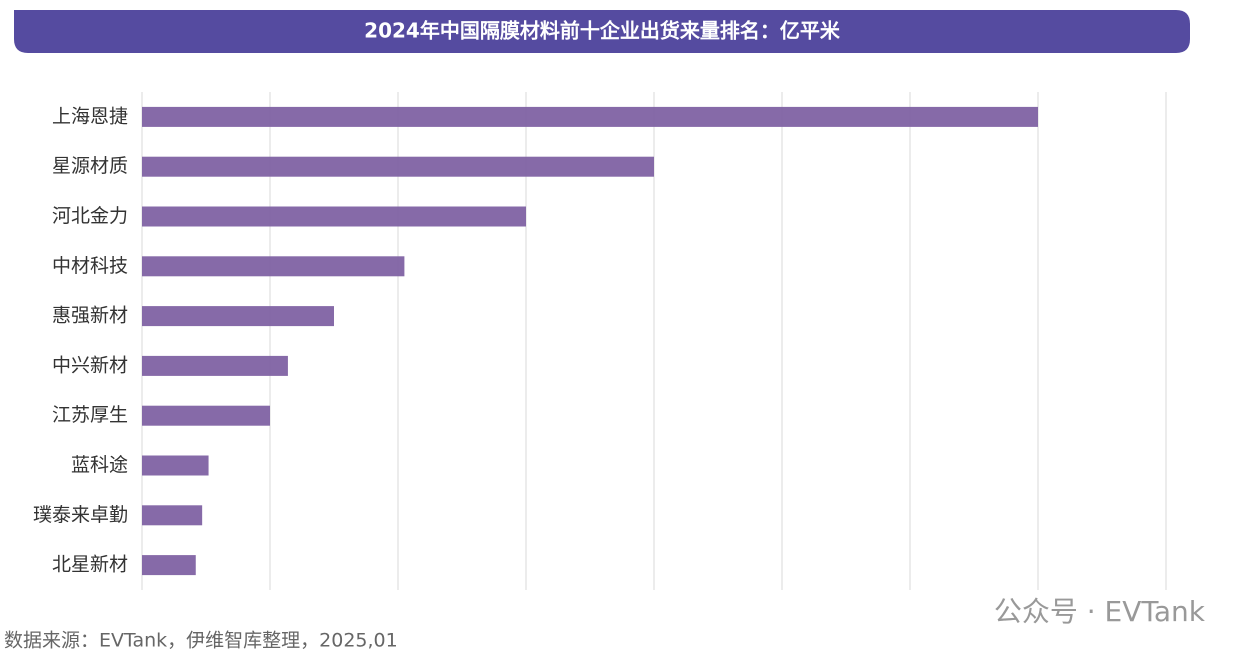 The width and height of the screenshot is (1246, 664). I want to click on watermark: 公众号 · EVTank, so click(1100, 611).